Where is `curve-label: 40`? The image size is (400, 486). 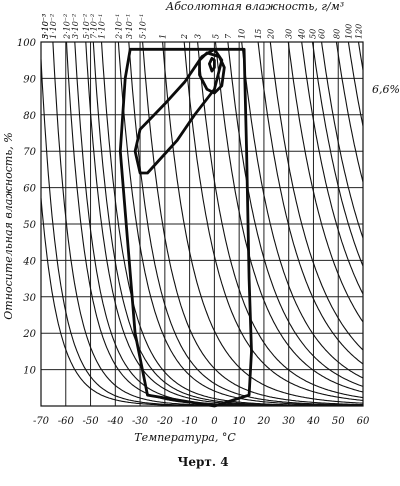
curve-label: 40 is located at coordinates (302, 34).